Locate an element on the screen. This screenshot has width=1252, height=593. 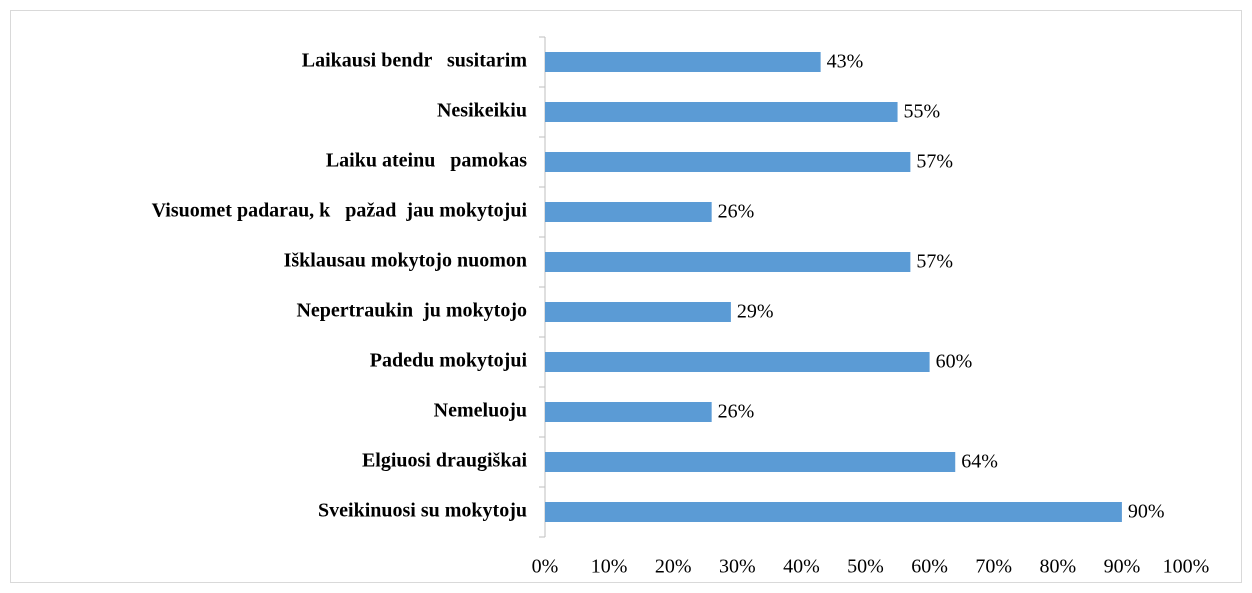
value-label: 90% is located at coordinates (1146, 512).